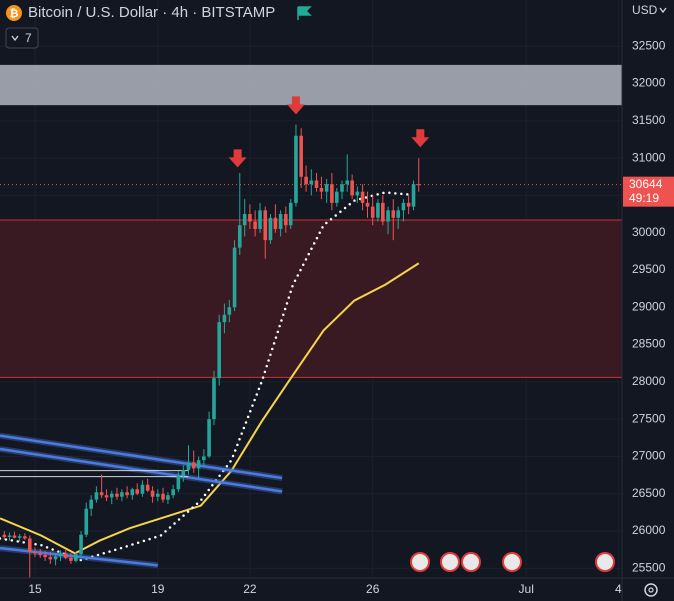 Image resolution: width=674 pixels, height=601 pixels. I want to click on y-tick-label: 29000, so click(649, 306).